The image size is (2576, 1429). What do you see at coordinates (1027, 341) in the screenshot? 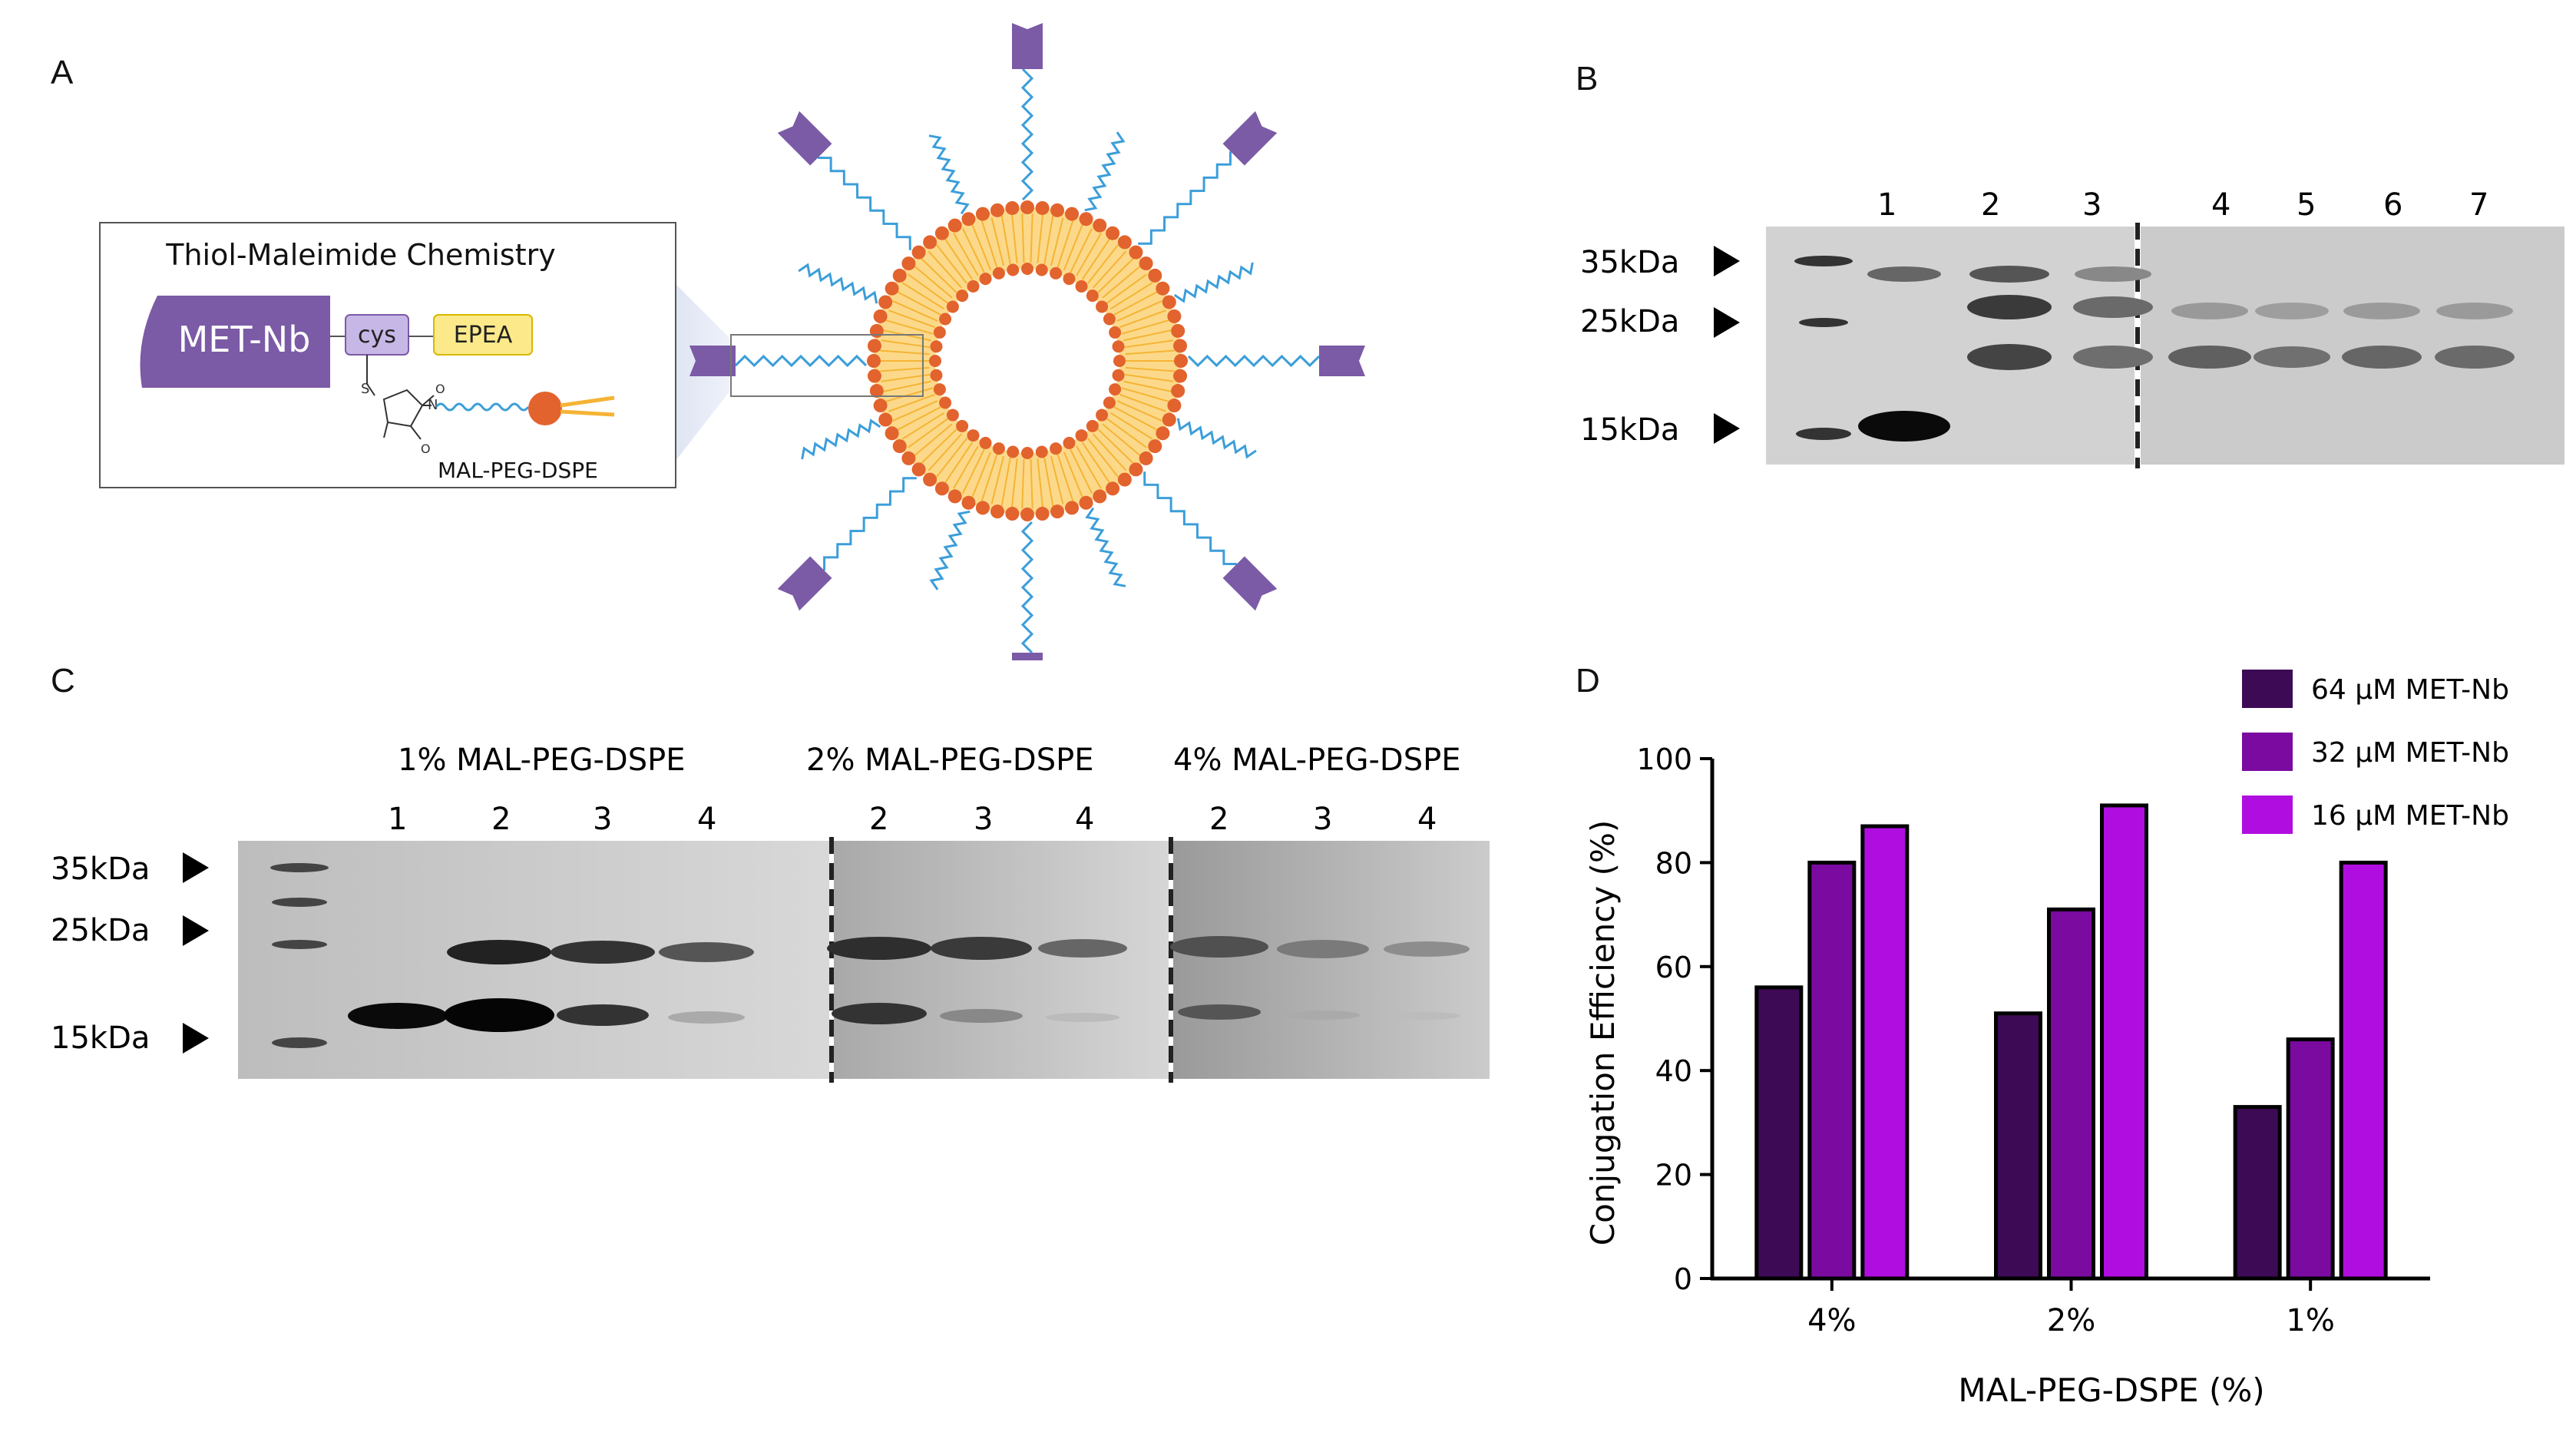
I see `liposome` at bounding box center [1027, 341].